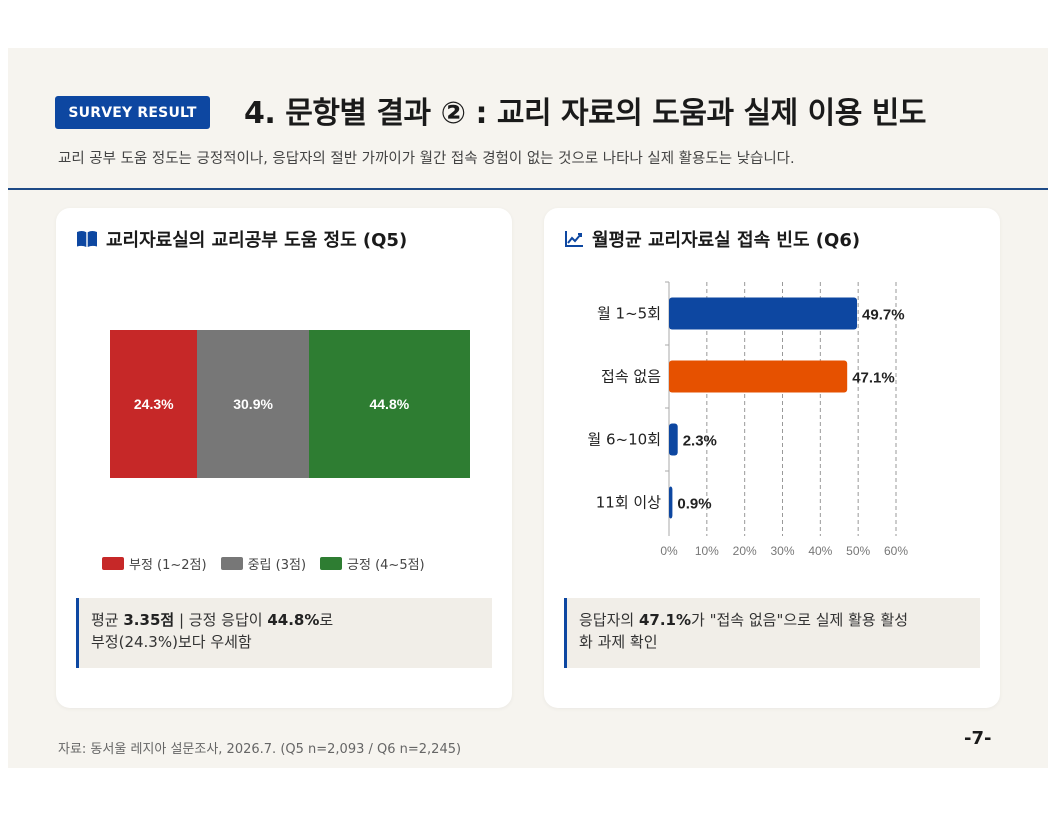  I want to click on q5-segment-label: 24.3%, so click(153, 404).